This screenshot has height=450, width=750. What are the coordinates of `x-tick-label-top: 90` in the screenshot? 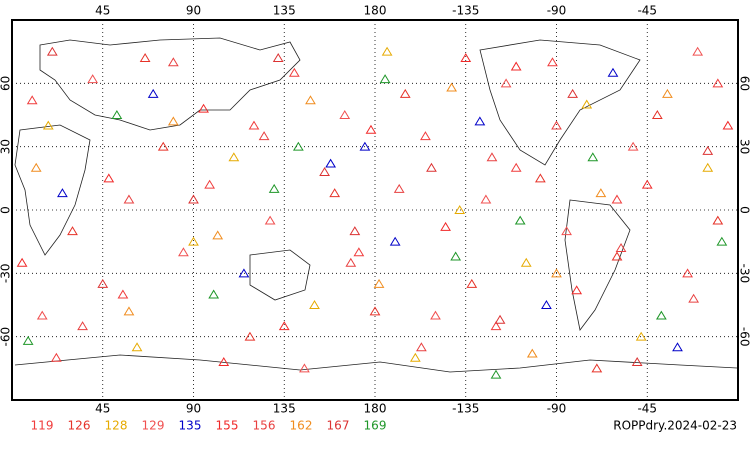 It's located at (193, 11).